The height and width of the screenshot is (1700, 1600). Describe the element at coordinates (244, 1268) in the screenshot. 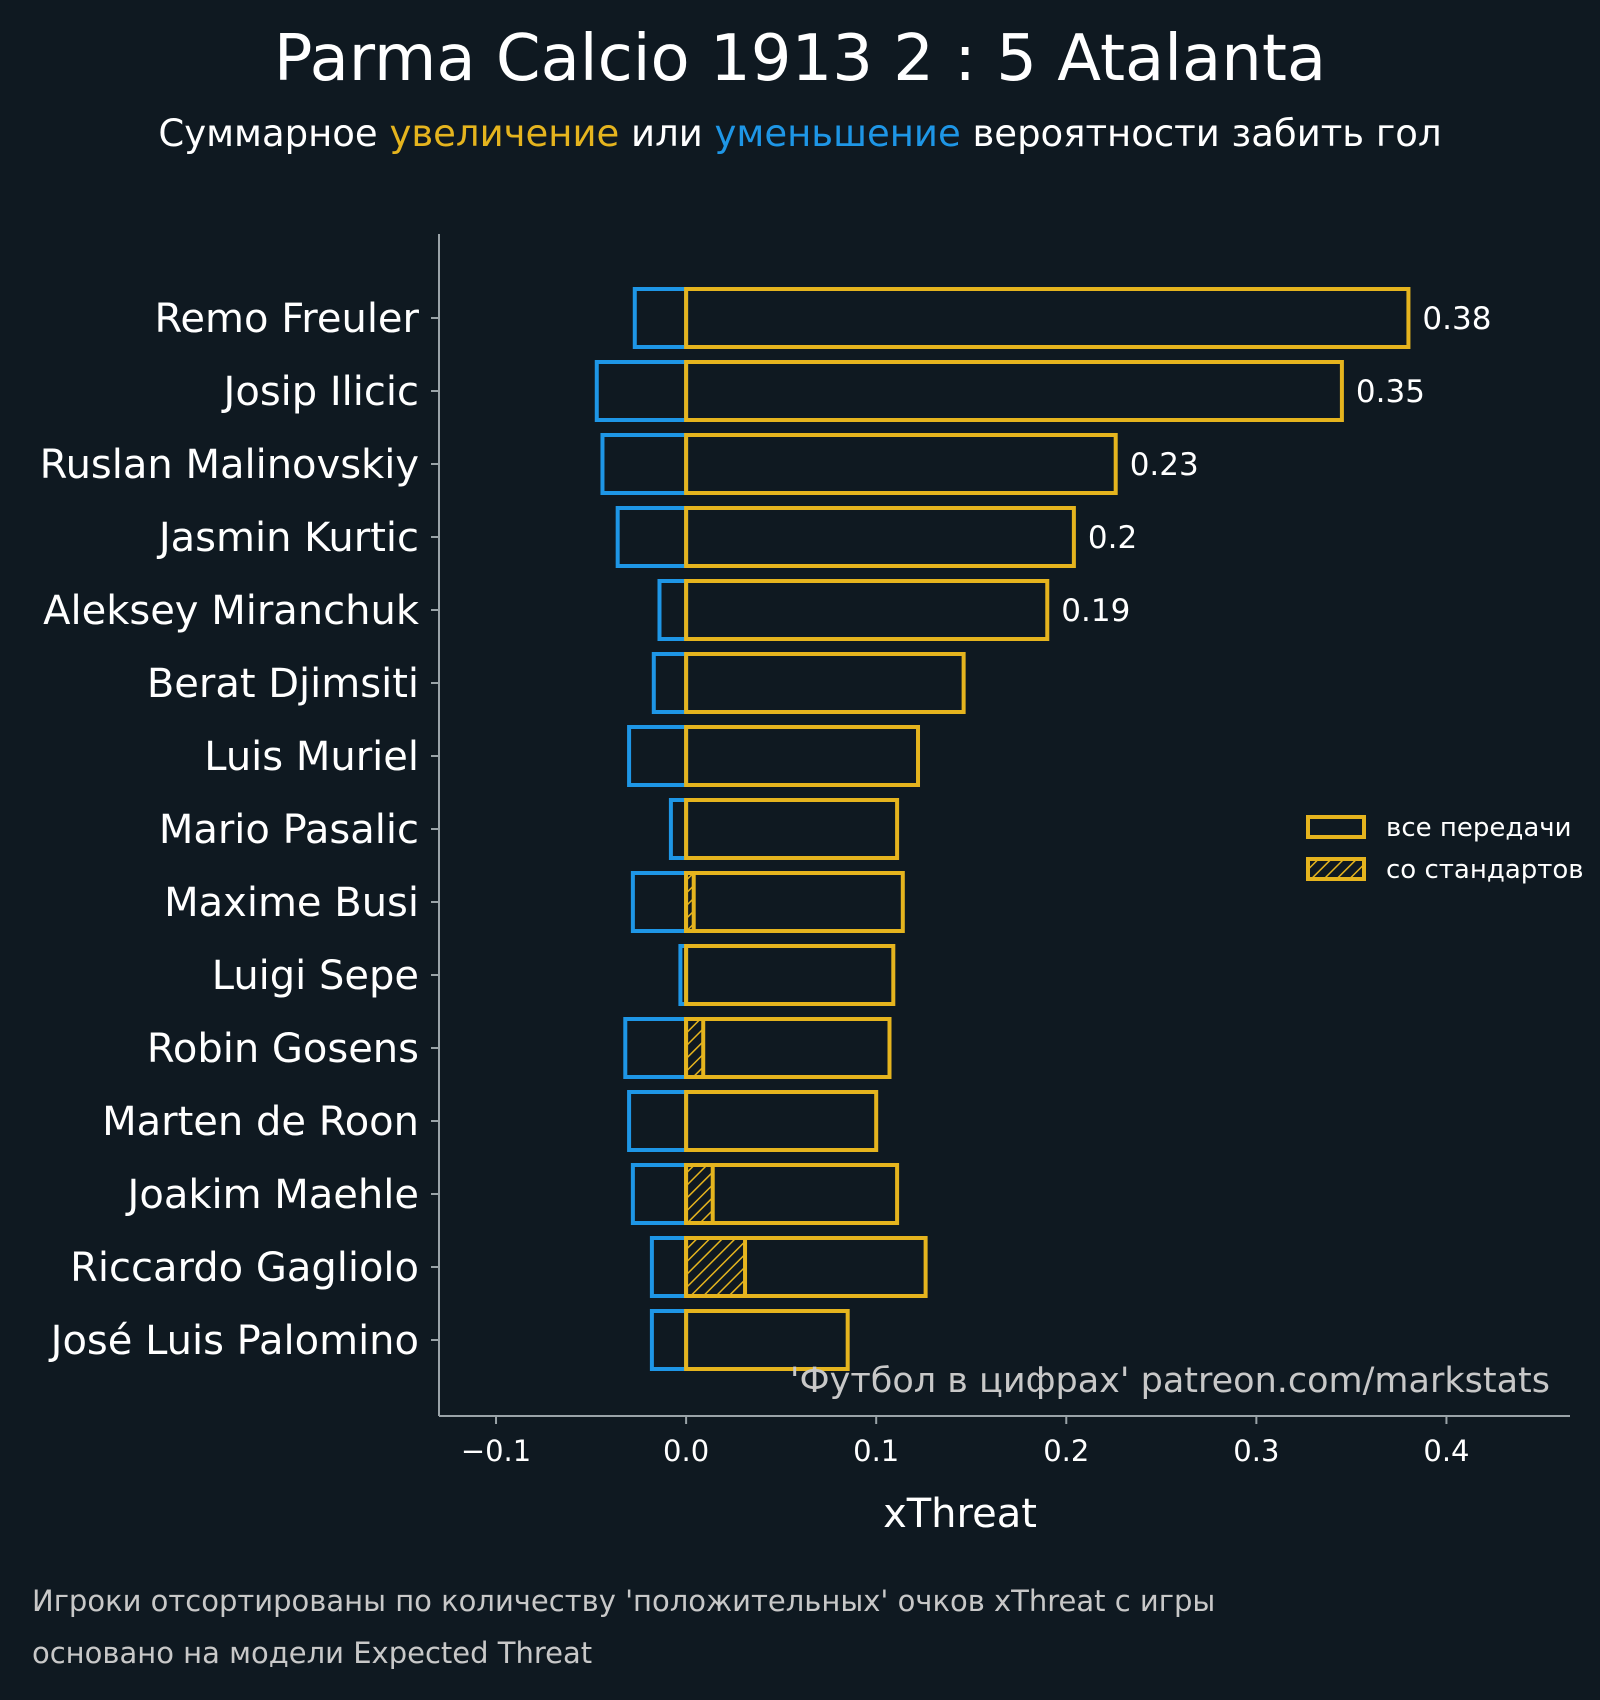

I see `player-label: Riccardo Gagliolo` at that location.